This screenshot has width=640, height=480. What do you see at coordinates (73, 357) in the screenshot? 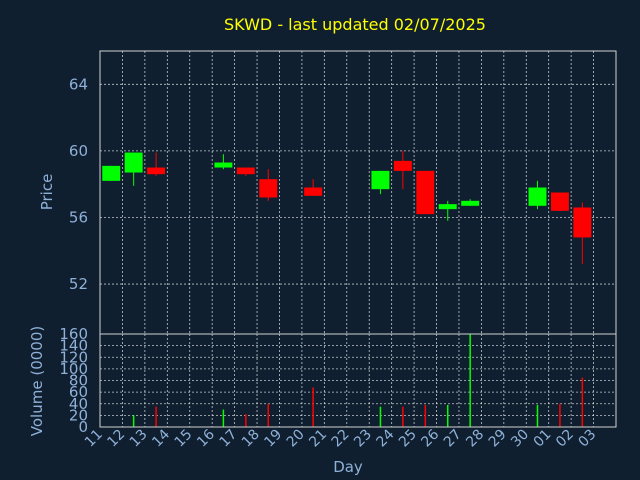
I see `volume-tick-label: 120` at bounding box center [73, 357].